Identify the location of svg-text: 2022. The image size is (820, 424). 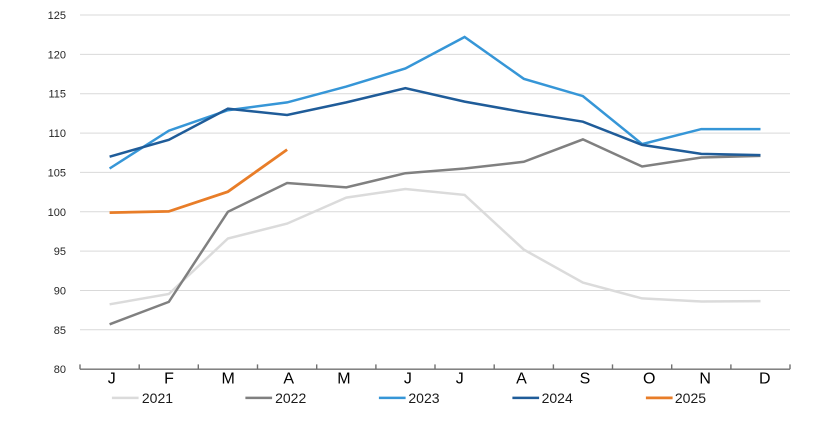
(290, 398).